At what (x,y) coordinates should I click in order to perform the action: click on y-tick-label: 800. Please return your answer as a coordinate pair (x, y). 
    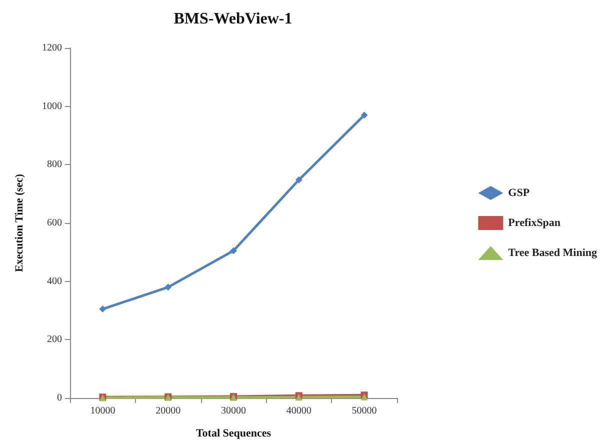
    Looking at the image, I should click on (54, 164).